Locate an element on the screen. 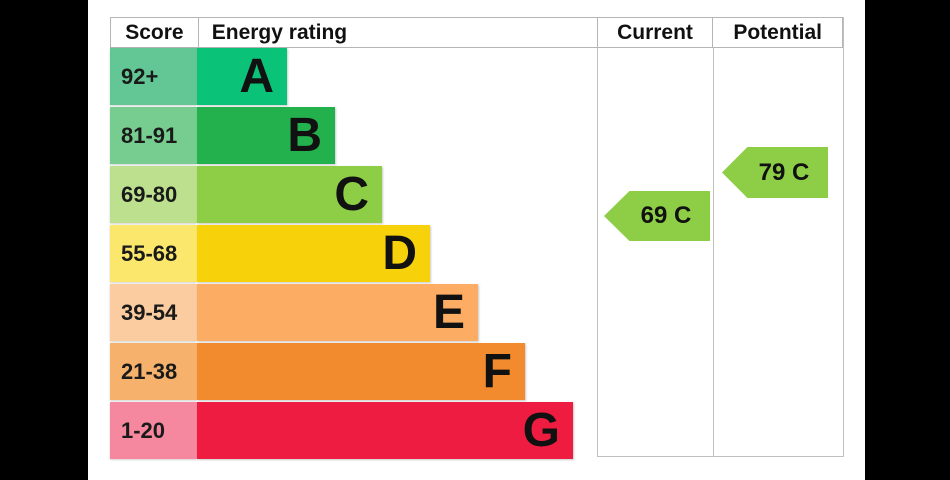 This screenshot has height=480, width=950. band-row-d: 55-68 D is located at coordinates (353, 254).